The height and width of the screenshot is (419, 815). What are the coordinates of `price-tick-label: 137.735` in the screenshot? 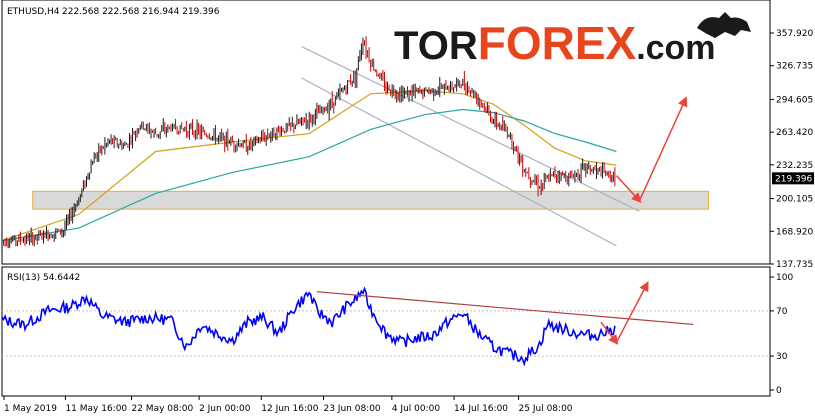 It's located at (794, 265).